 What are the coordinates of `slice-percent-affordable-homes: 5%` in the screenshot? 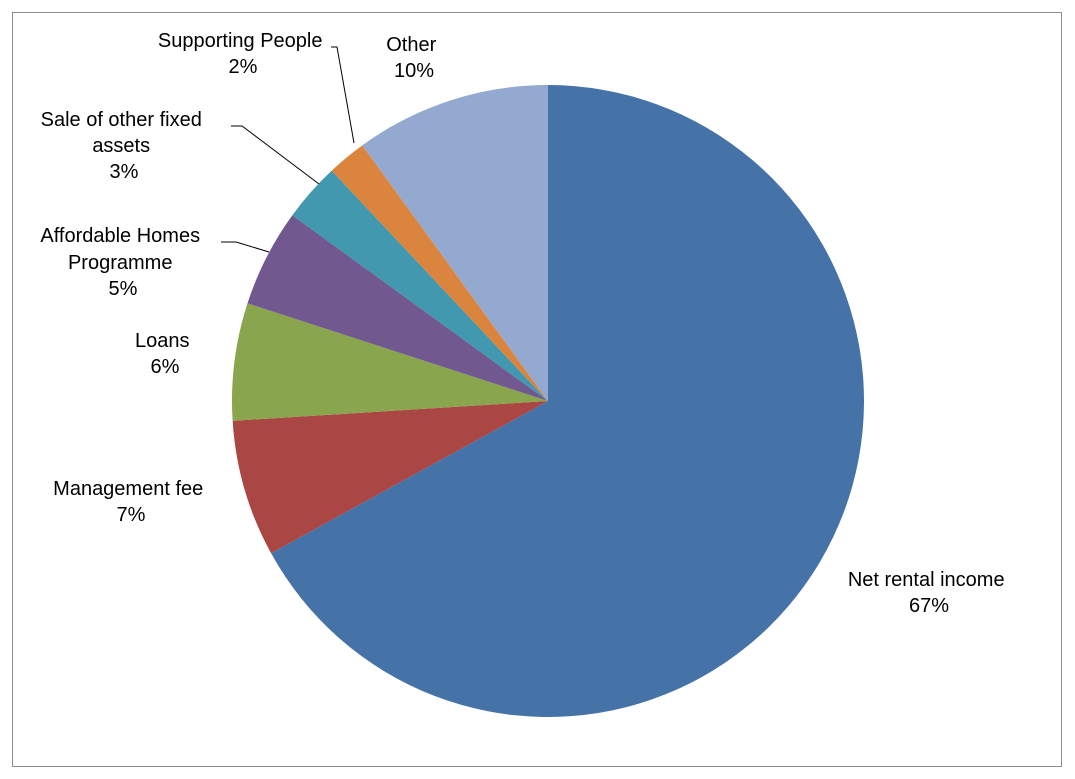 It's located at (123, 289).